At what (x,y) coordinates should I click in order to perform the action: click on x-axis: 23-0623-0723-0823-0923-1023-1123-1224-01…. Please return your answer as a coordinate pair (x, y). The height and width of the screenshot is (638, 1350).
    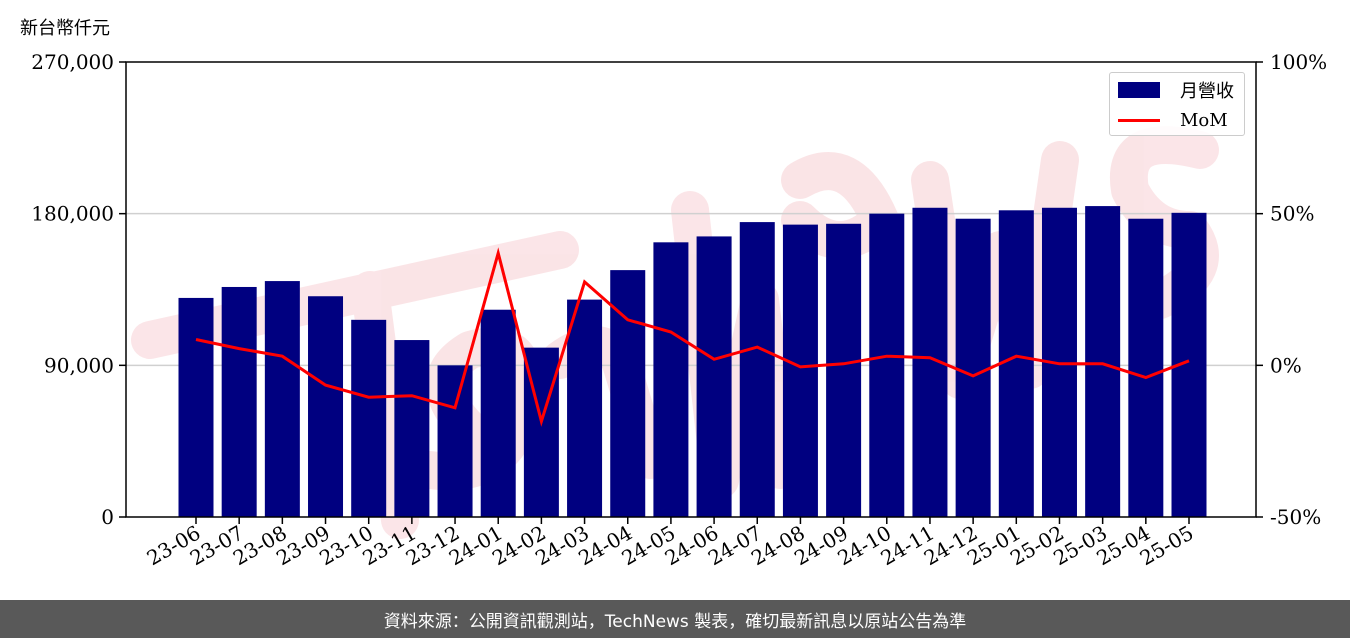
    Looking at the image, I should click on (670, 543).